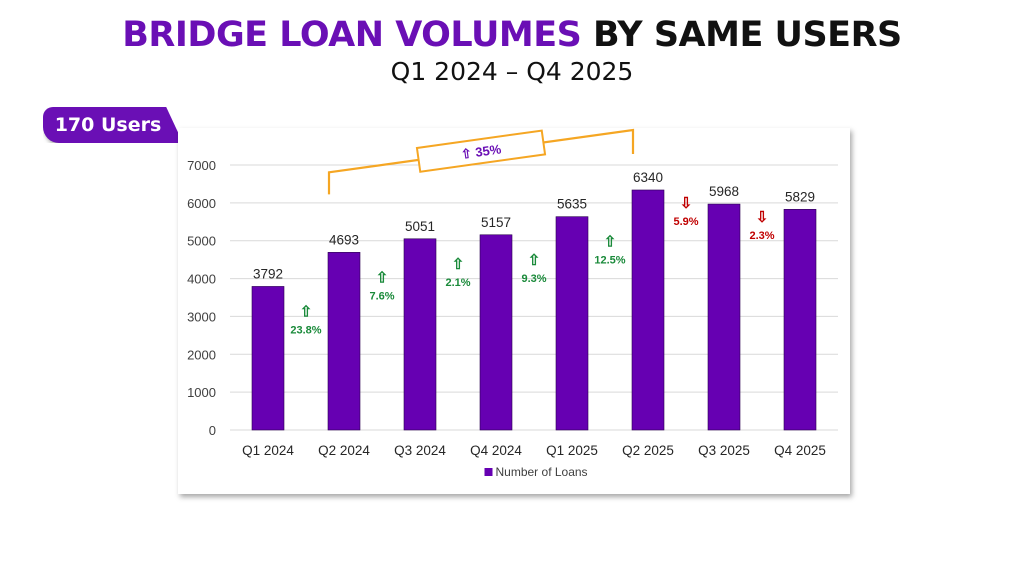 The image size is (1024, 576). I want to click on title-accent: BRIDGE LOAN VOLUMES, so click(352, 35).